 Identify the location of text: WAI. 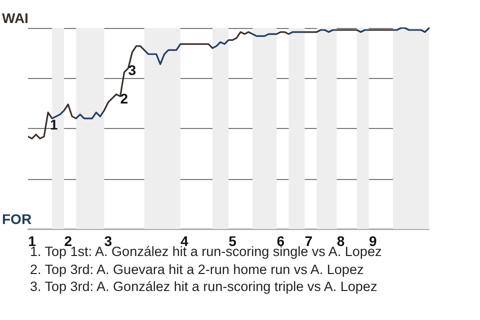
(15, 18).